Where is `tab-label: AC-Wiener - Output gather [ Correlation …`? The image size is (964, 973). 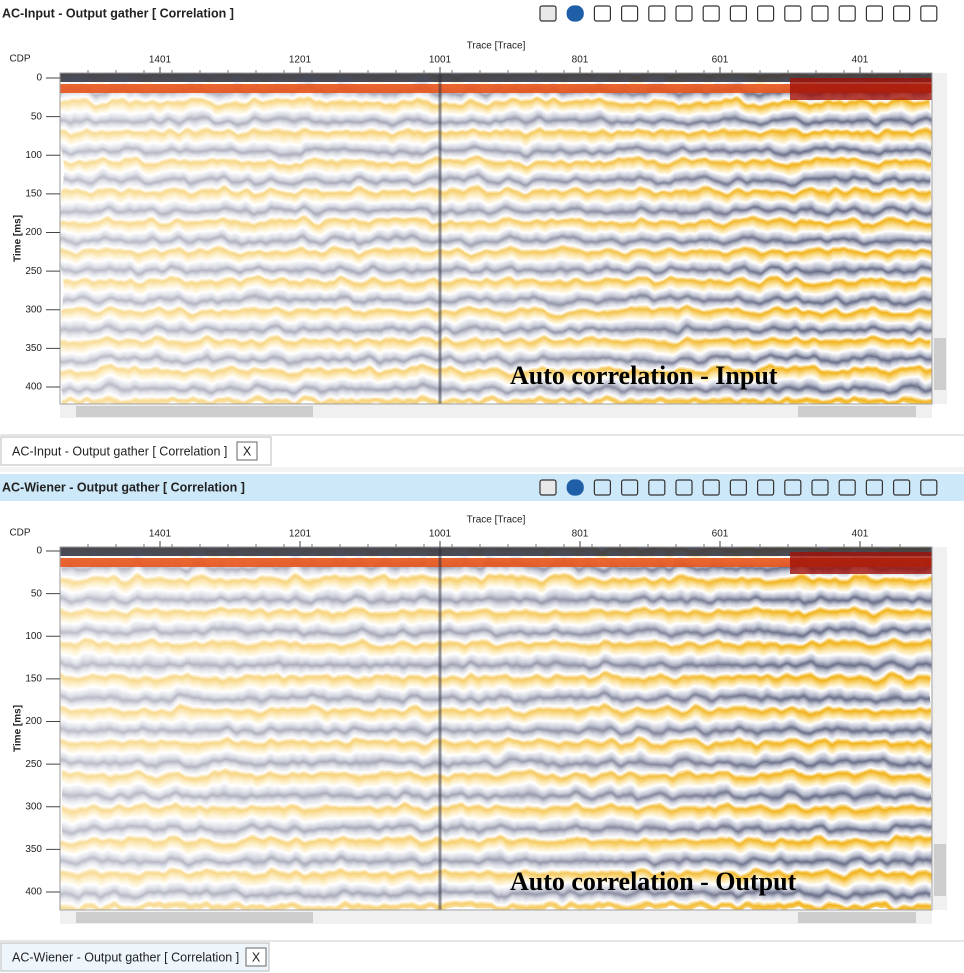
tab-label: AC-Wiener - Output gather [ Correlation … is located at coordinates (125, 957).